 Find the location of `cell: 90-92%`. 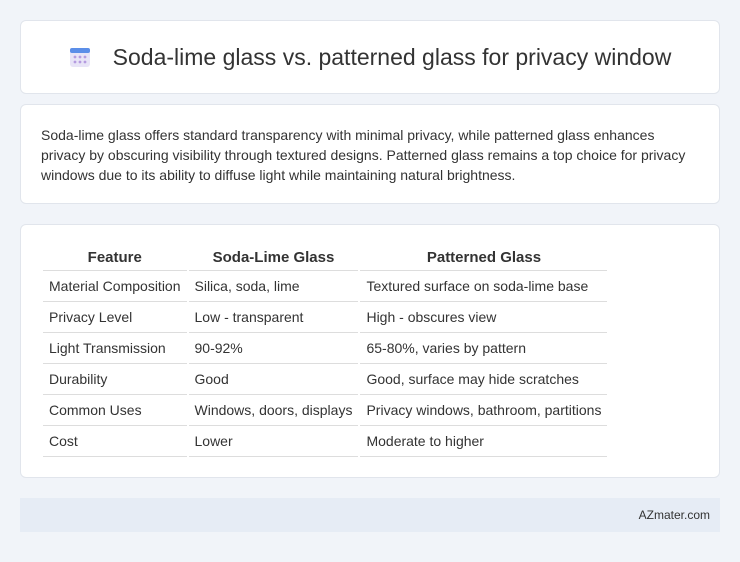

cell: 90-92% is located at coordinates (273, 348).